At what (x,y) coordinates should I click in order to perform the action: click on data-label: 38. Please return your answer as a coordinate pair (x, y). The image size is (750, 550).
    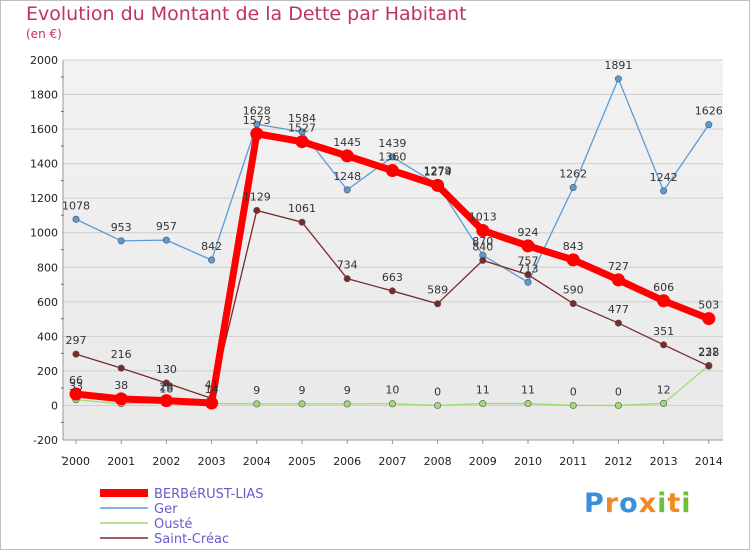
    Looking at the image, I should click on (121, 385).